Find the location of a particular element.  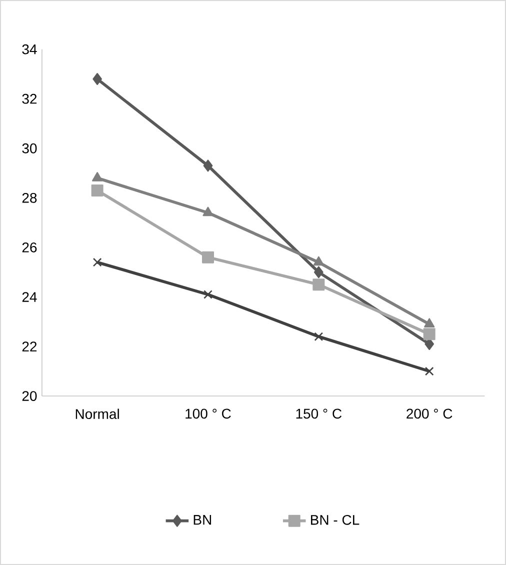

y-tick-label: 20 is located at coordinates (29, 396).